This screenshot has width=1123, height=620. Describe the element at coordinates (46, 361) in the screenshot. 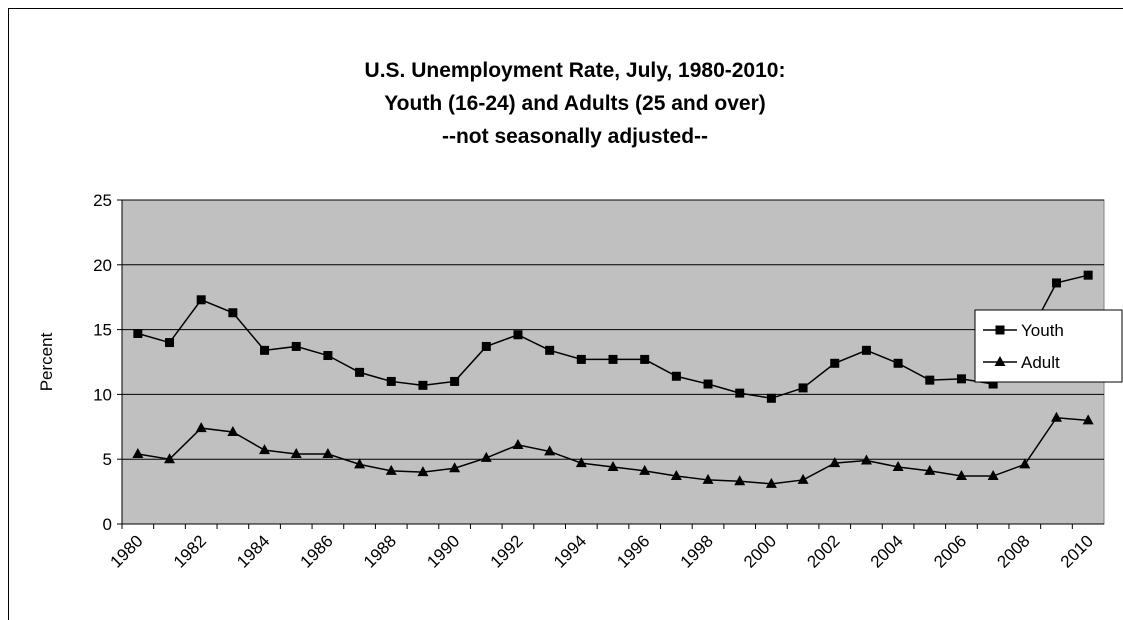

I see `y-axis-label: Percent` at that location.